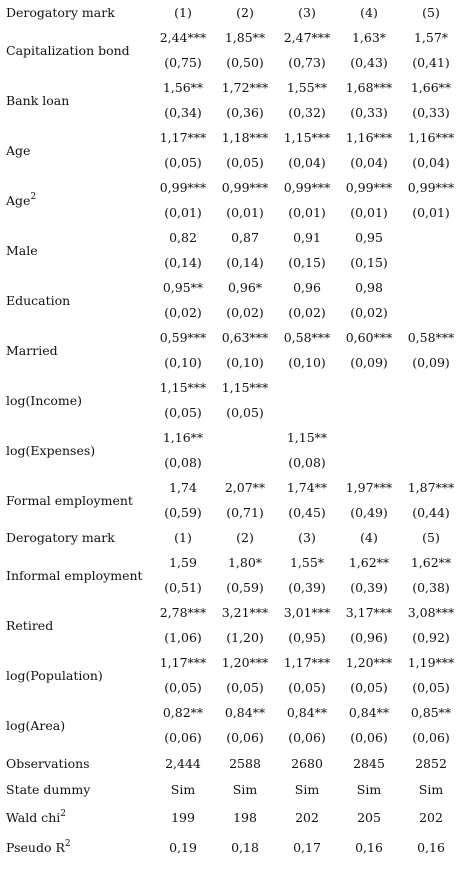 Image resolution: width=462 pixels, height=870 pixels. Describe the element at coordinates (231, 847) in the screenshot. I see `stats-row: Pseudo R2 0,19 0,18 0,17 0,16 0,16` at that location.